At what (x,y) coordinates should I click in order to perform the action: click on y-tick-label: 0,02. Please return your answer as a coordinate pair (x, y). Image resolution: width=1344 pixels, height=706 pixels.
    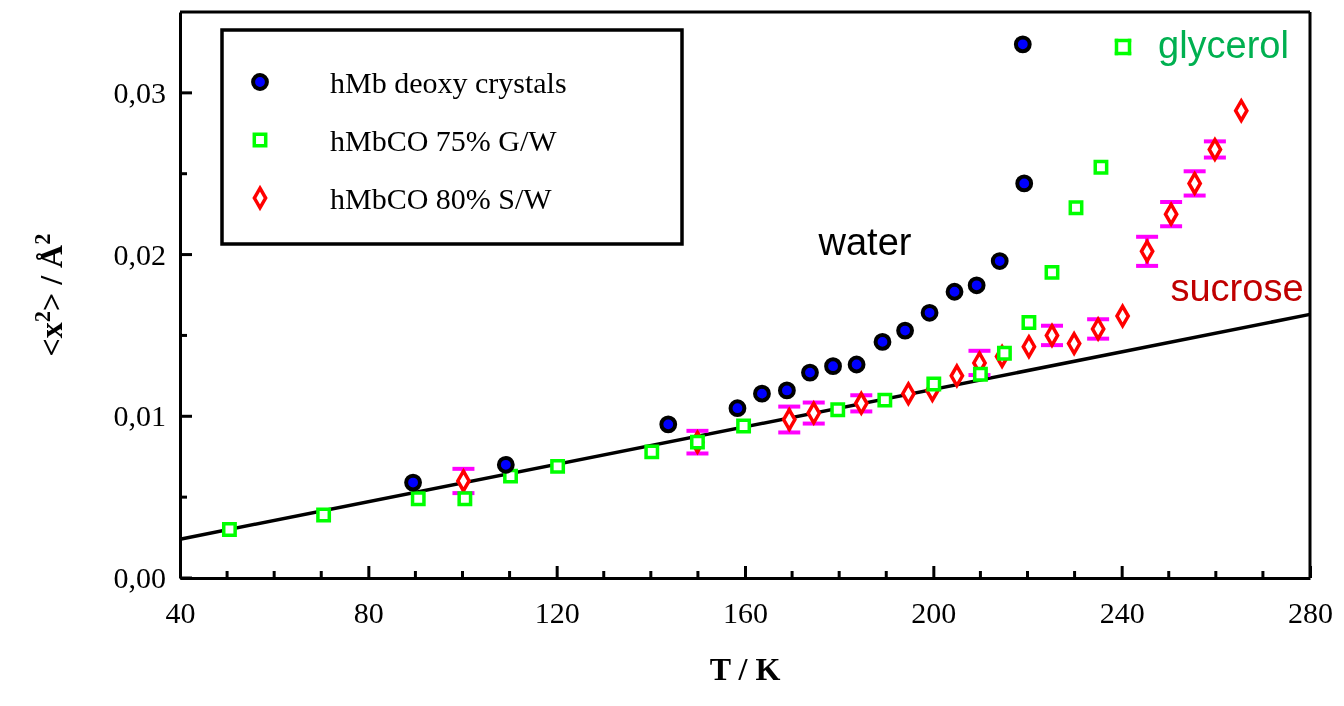
    Looking at the image, I should click on (139, 254).